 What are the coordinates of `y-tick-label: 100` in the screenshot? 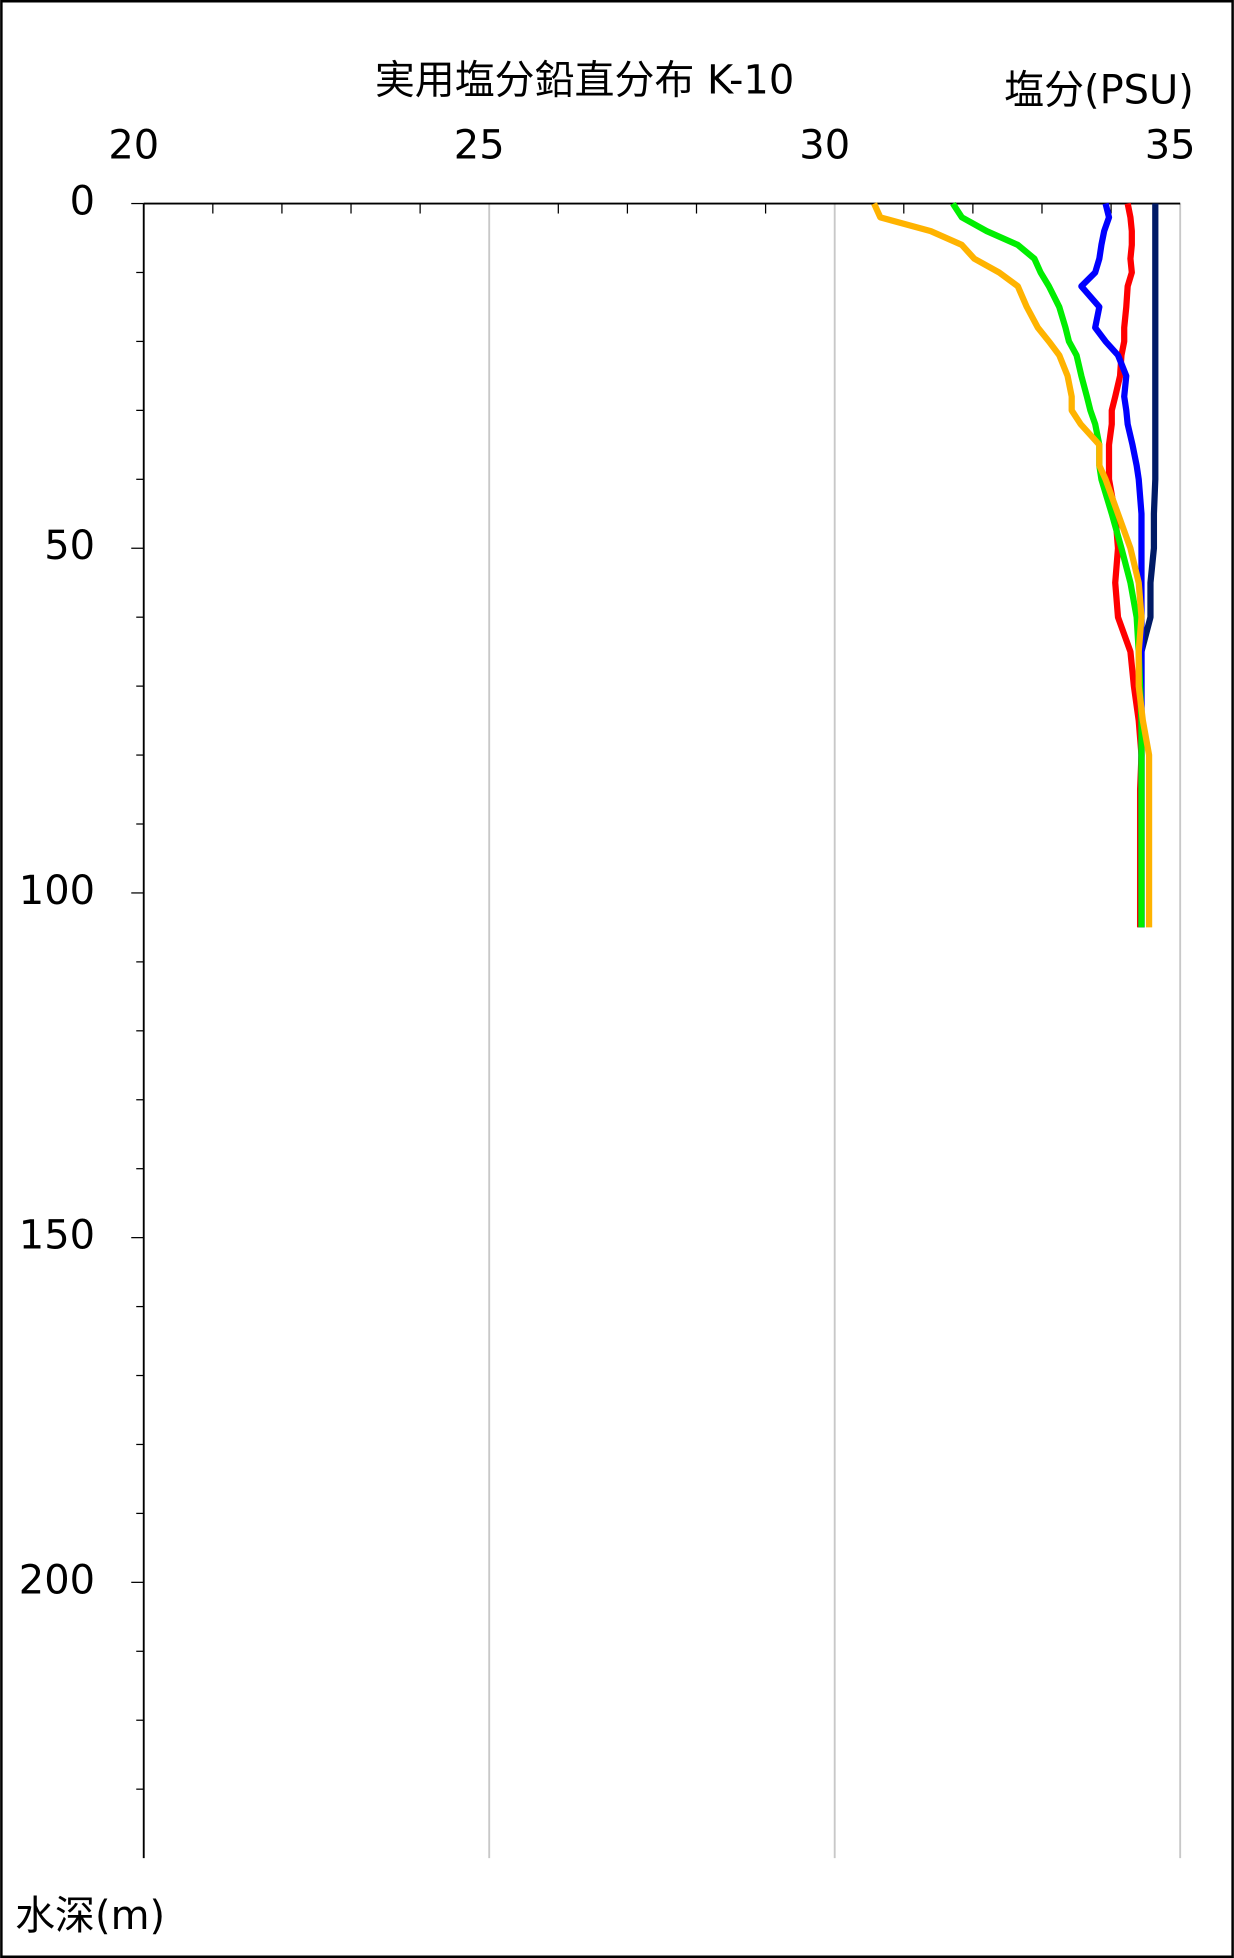 It's located at (57, 891).